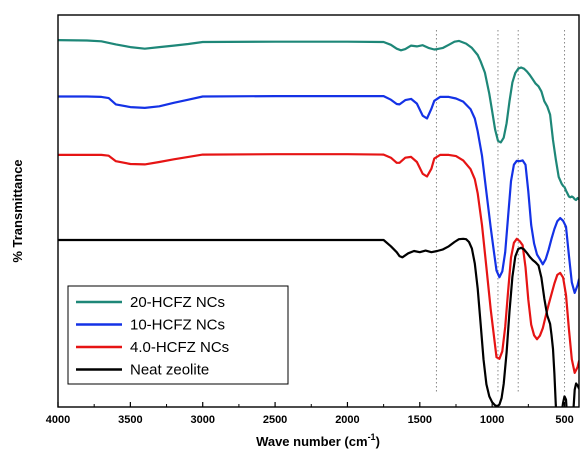  Describe the element at coordinates (310, 414) in the screenshot. I see `x-axis: 4000 3500 3000 2500 2000 1500 1000 500` at that location.